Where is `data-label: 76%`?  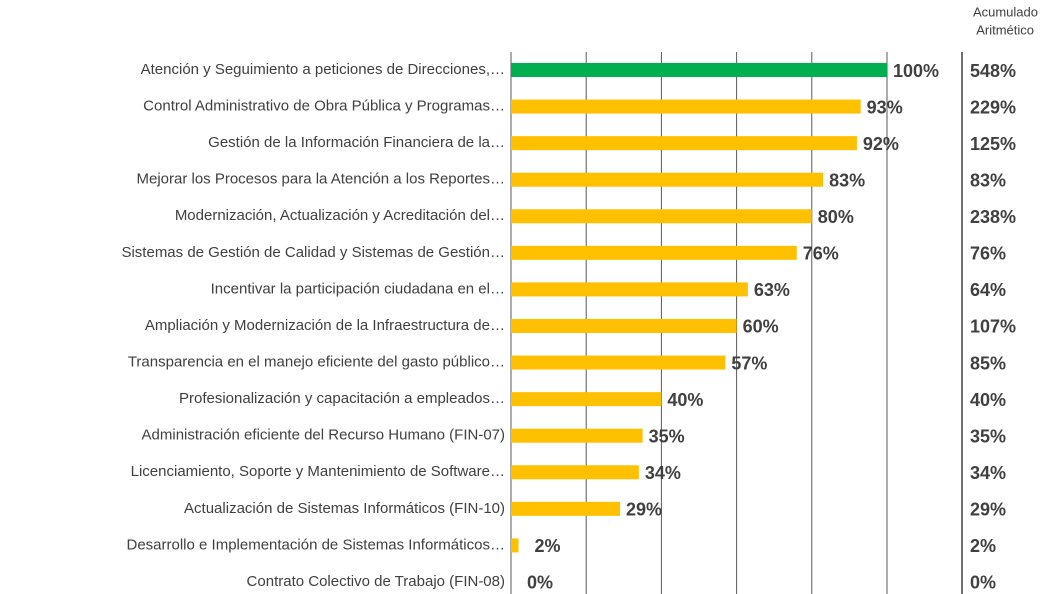 data-label: 76% is located at coordinates (821, 254).